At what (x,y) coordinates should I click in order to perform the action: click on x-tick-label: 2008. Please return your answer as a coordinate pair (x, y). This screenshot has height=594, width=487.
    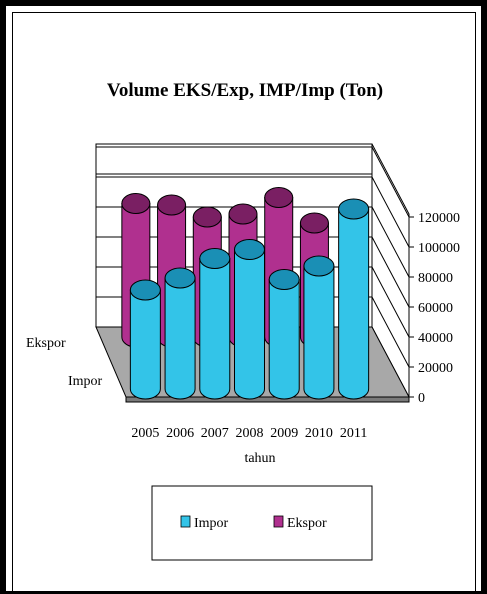
    Looking at the image, I should click on (250, 433).